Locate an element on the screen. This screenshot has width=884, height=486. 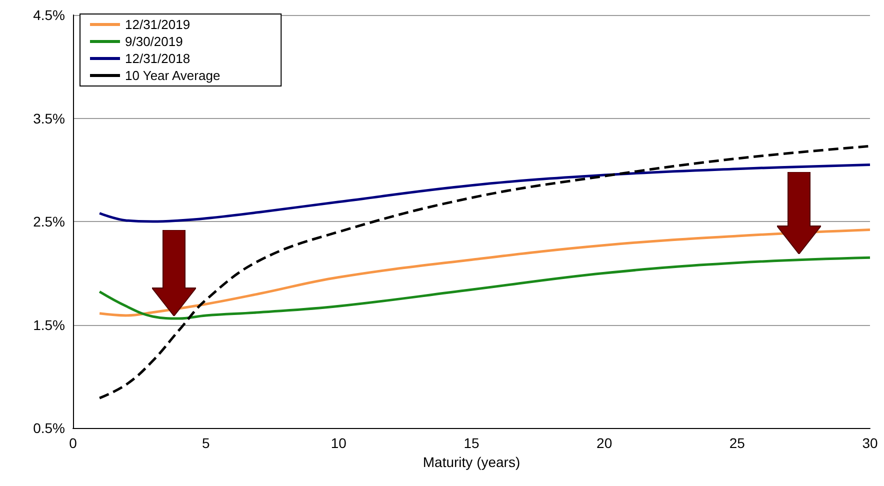
x-tick-label: 0 is located at coordinates (73, 443).